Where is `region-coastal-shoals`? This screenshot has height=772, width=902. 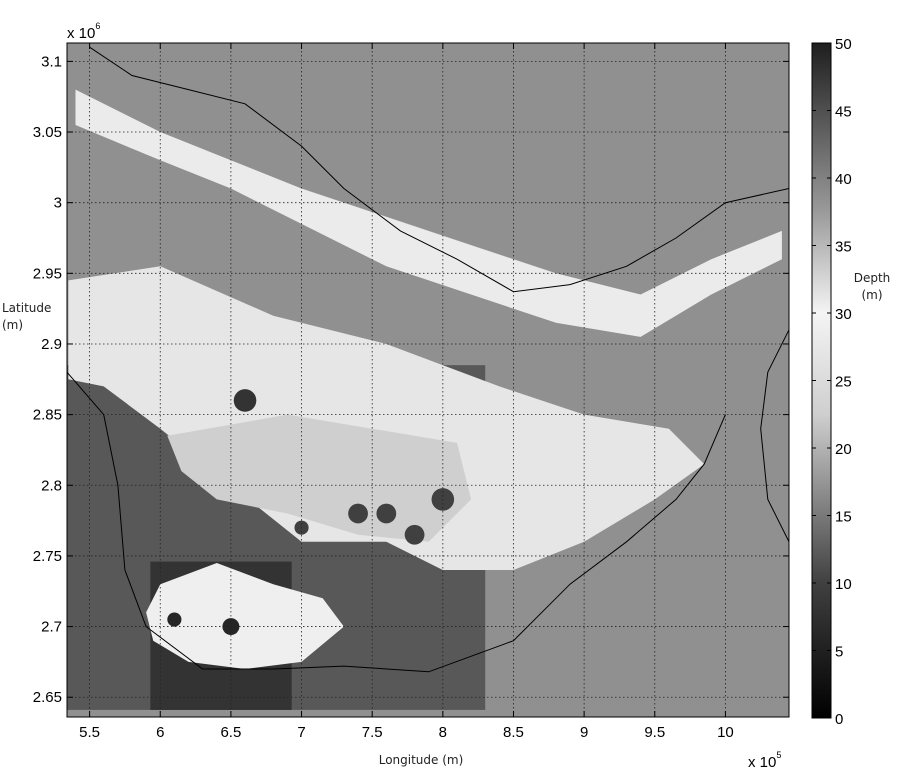
region-coastal-shoals is located at coordinates (245, 616).